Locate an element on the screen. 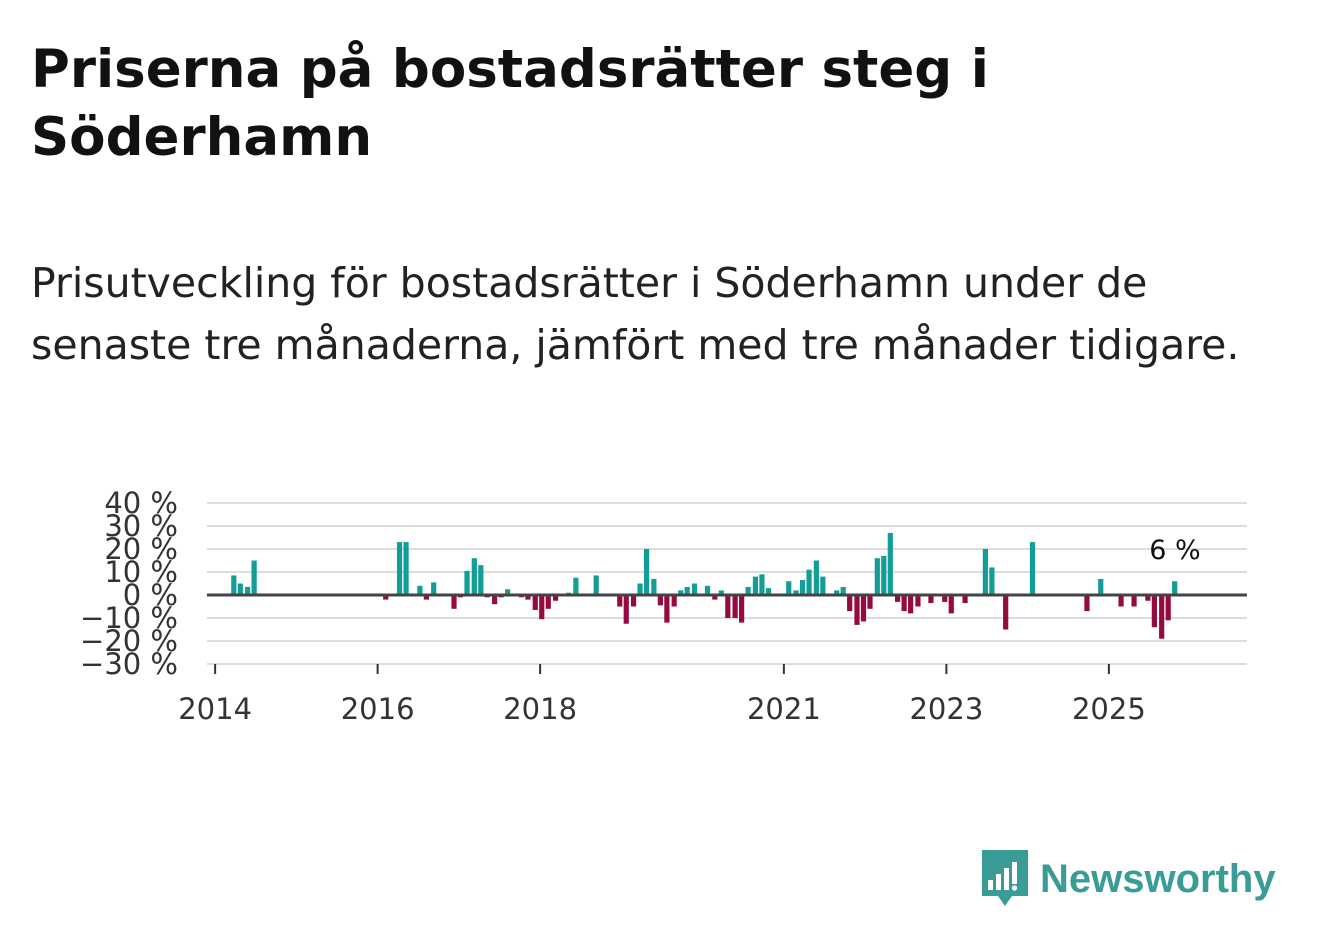 This screenshot has width=1322, height=939. bars is located at coordinates (704, 585).